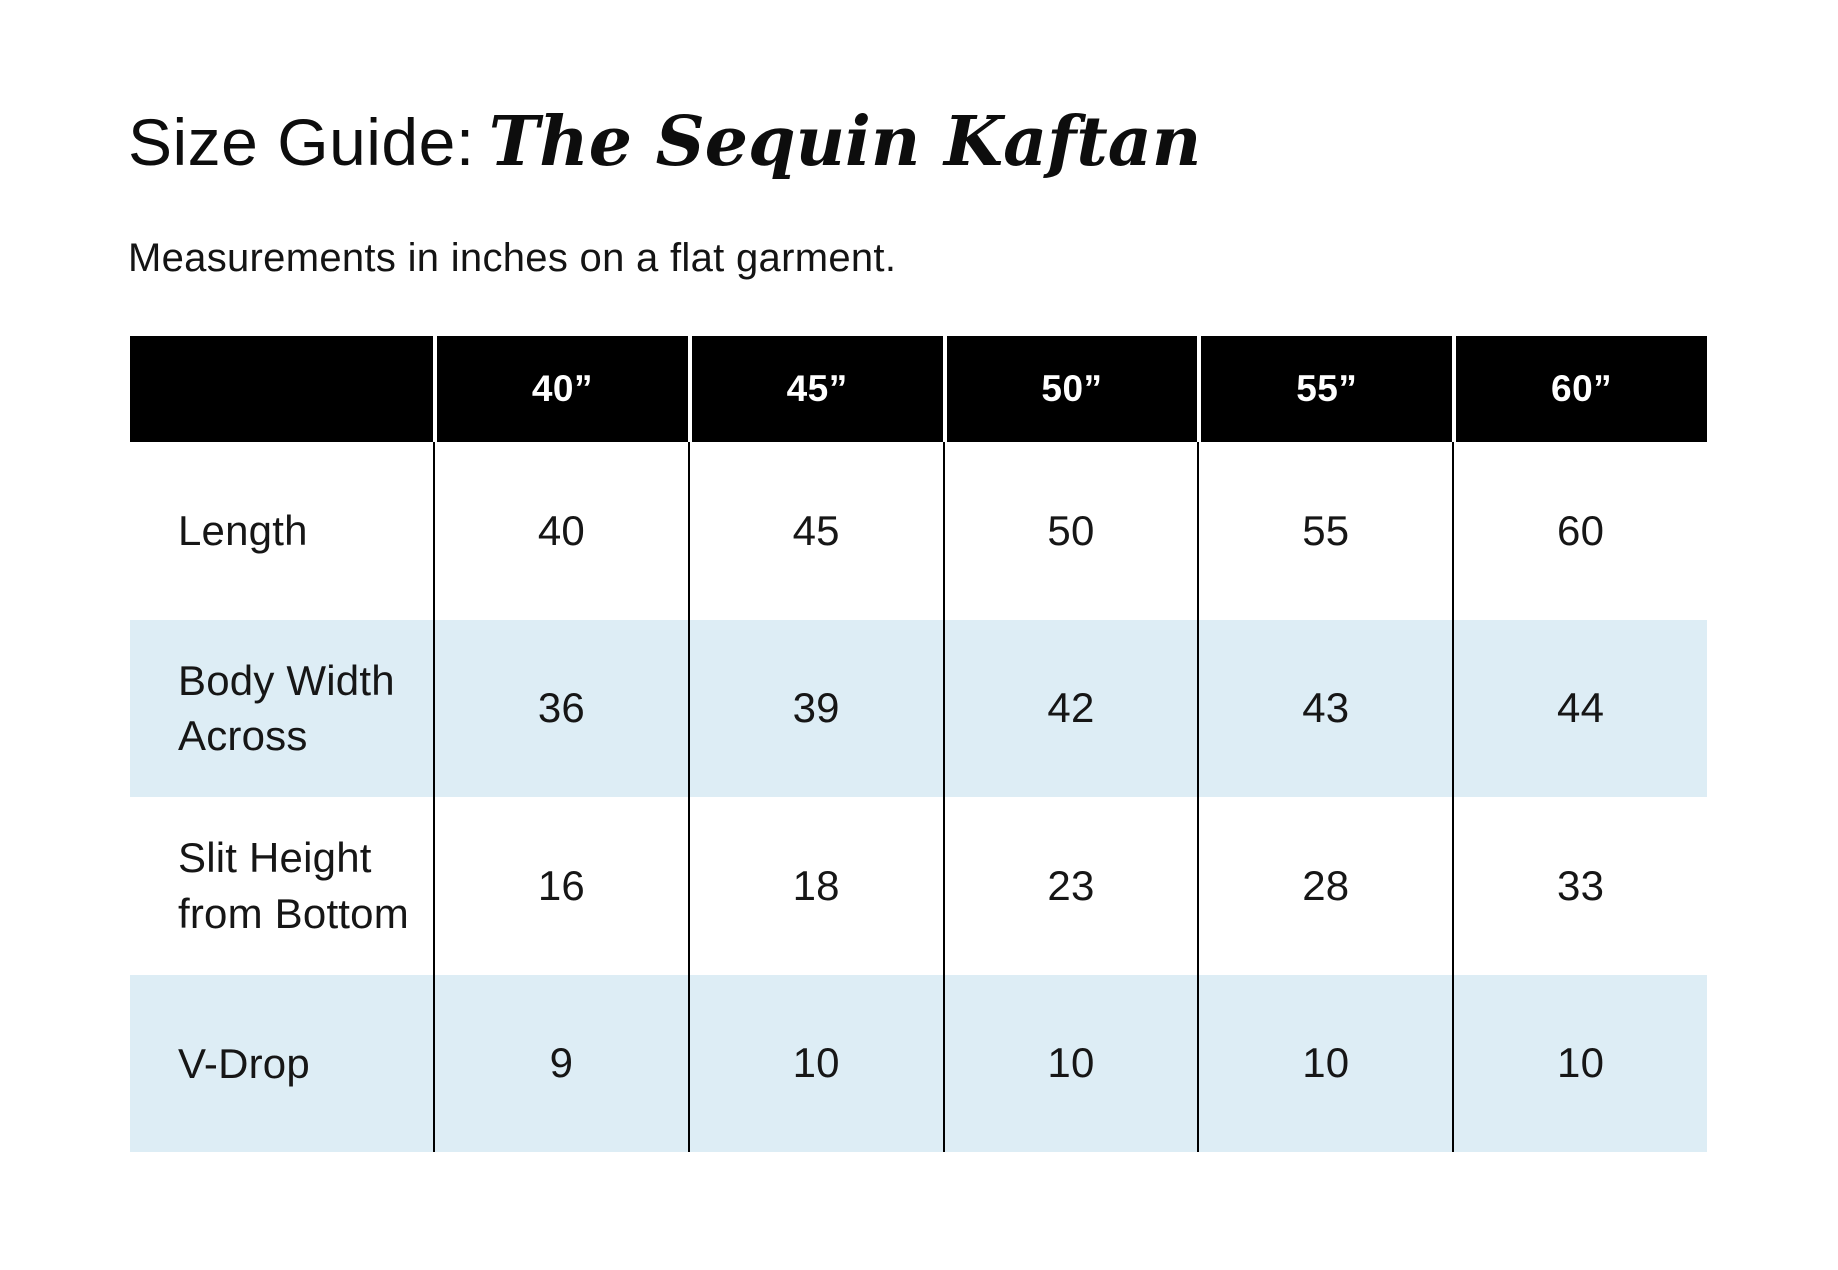  I want to click on cell-vdrop-50: 10, so click(1070, 1063).